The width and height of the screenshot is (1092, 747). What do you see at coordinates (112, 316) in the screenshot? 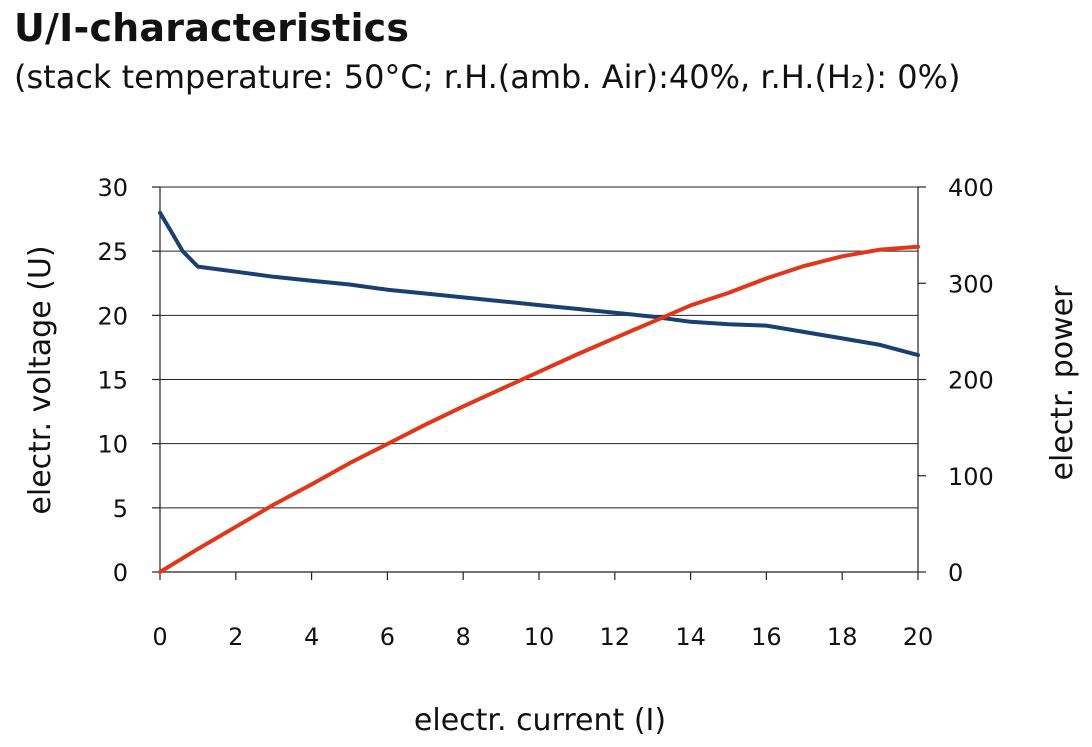
I see `y-tick-label: 20` at bounding box center [112, 316].